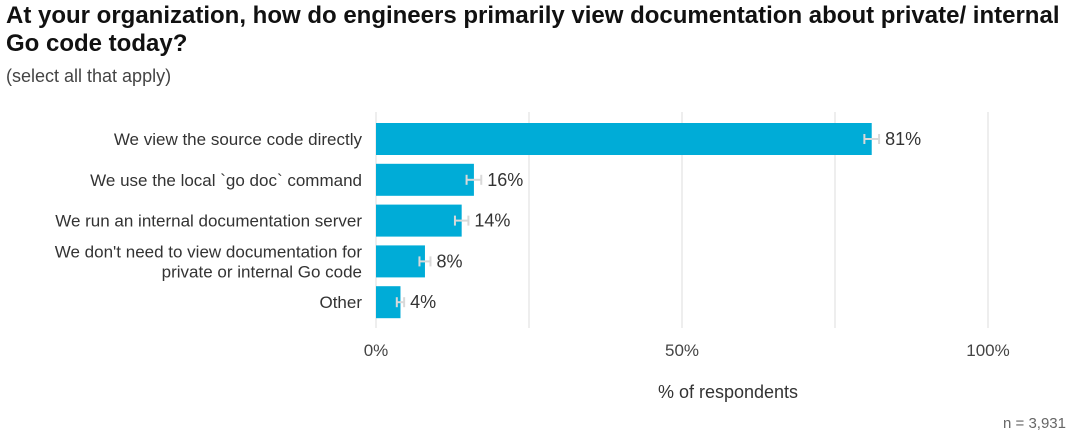 This screenshot has width=1080, height=437. What do you see at coordinates (987, 350) in the screenshot?
I see `x-tick-label: 100%` at bounding box center [987, 350].